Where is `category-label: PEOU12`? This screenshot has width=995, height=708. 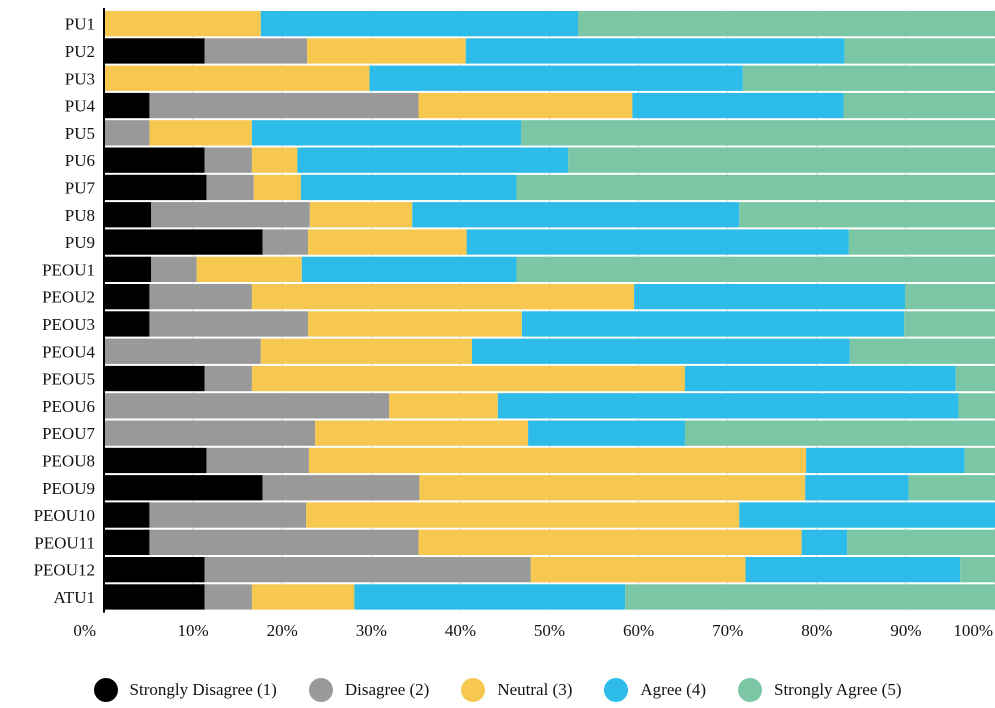
category-label: PEOU12 is located at coordinates (64, 570).